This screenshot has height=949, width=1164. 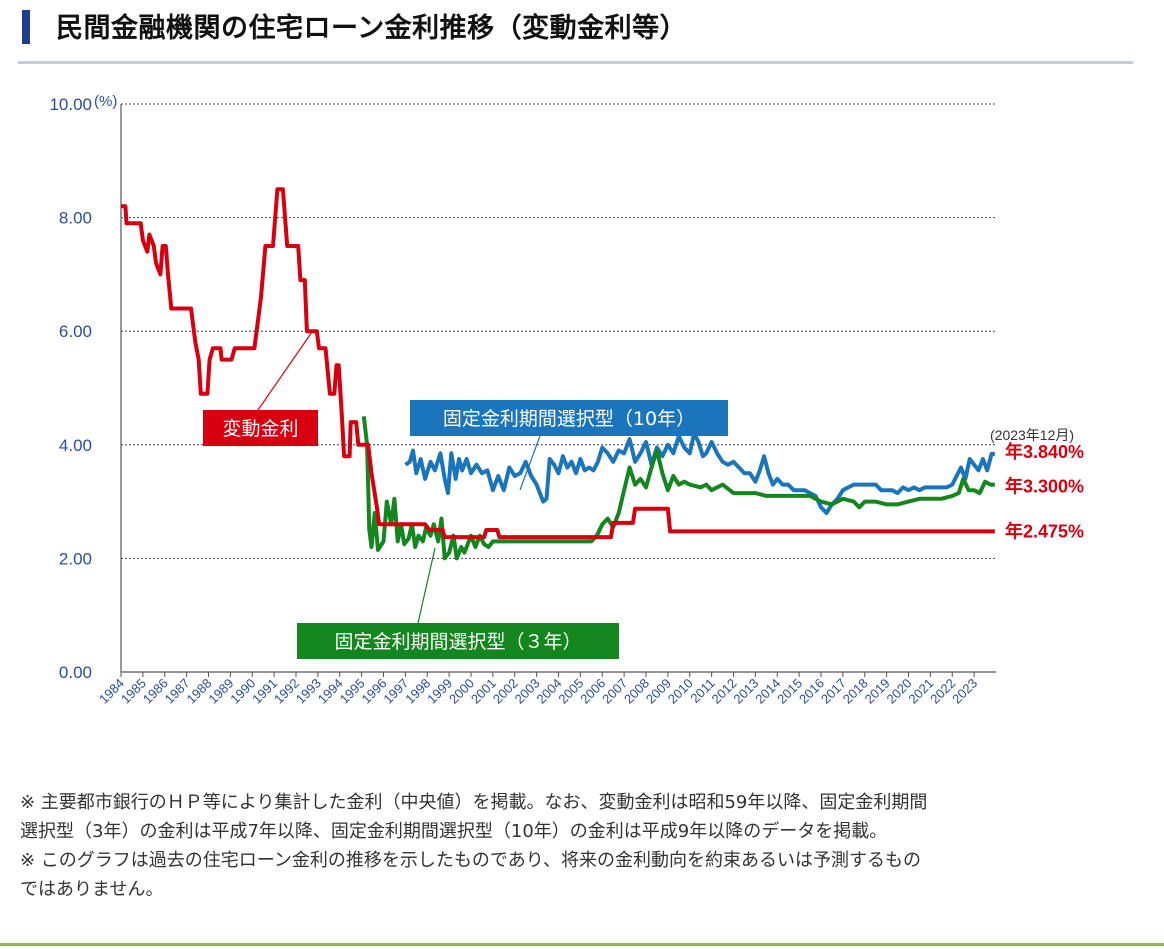 What do you see at coordinates (1032, 435) in the screenshot?
I see `latest-date-label: (2023年12月)` at bounding box center [1032, 435].